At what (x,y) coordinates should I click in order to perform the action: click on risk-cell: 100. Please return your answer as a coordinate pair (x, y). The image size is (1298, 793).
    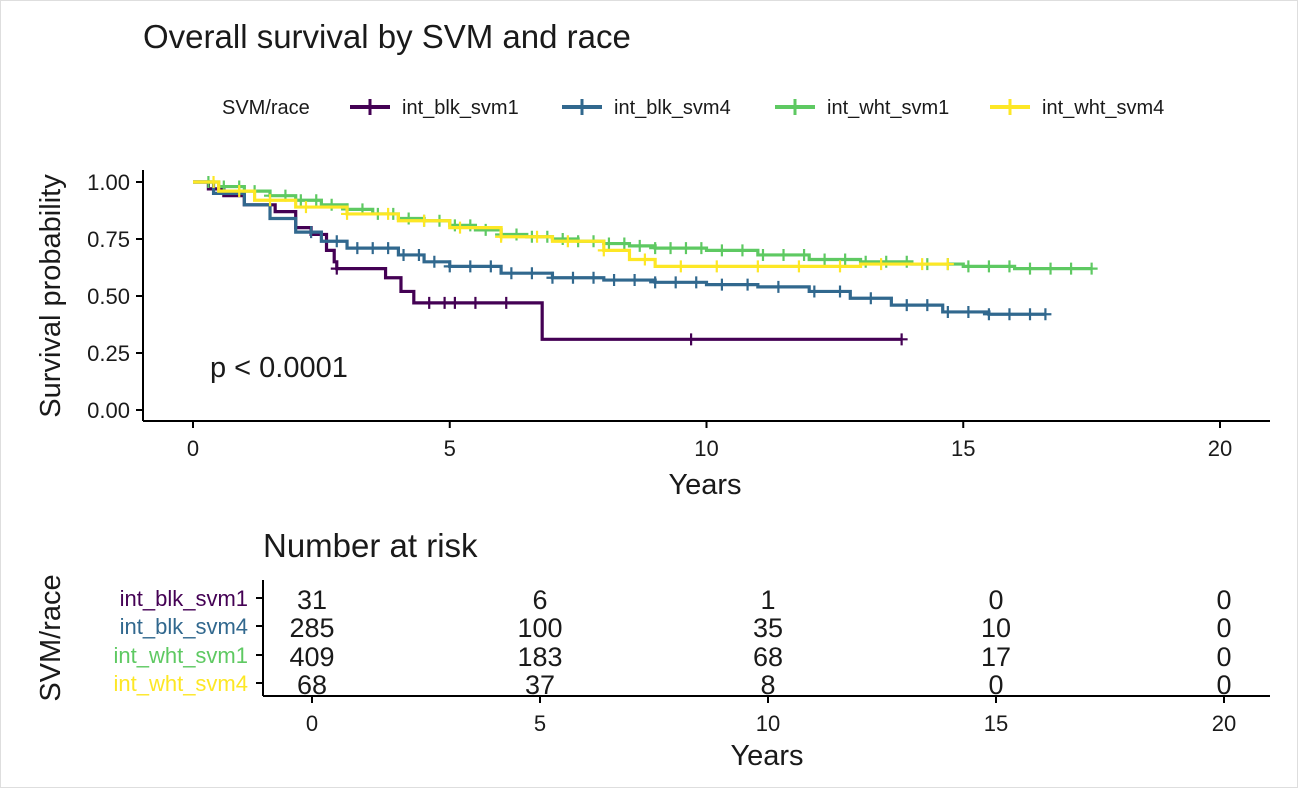
    Looking at the image, I should click on (539, 628).